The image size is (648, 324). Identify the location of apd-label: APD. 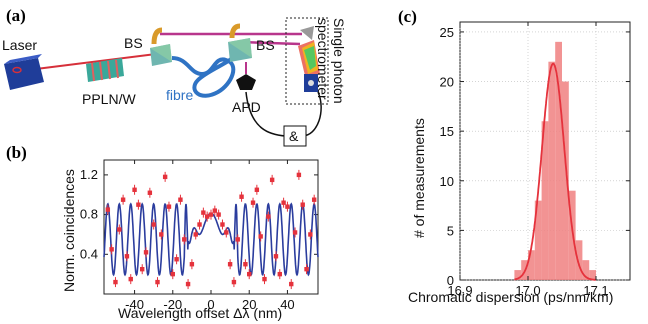
(246, 107).